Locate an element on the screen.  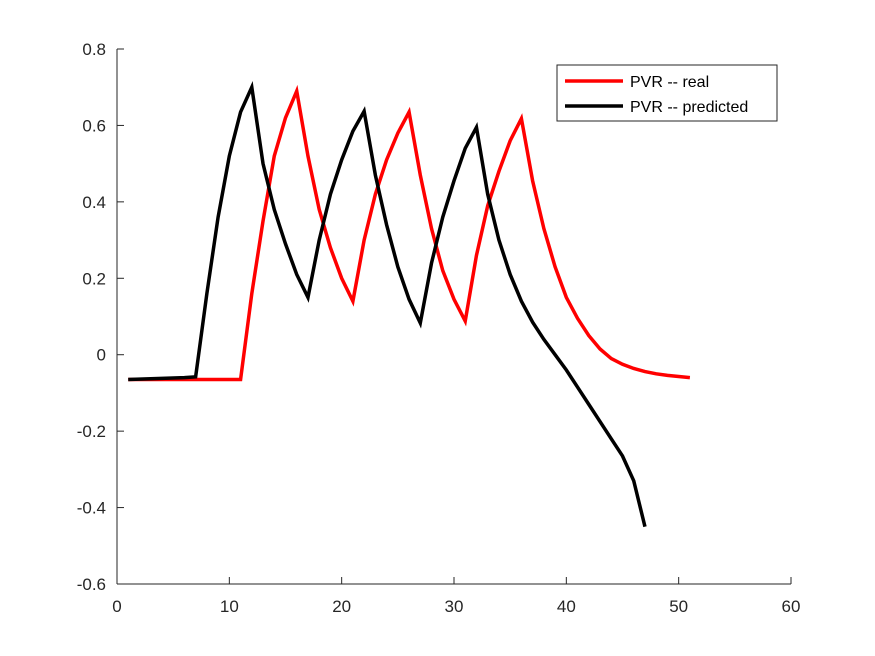
legend-label-0: PVR -- real is located at coordinates (669, 82).